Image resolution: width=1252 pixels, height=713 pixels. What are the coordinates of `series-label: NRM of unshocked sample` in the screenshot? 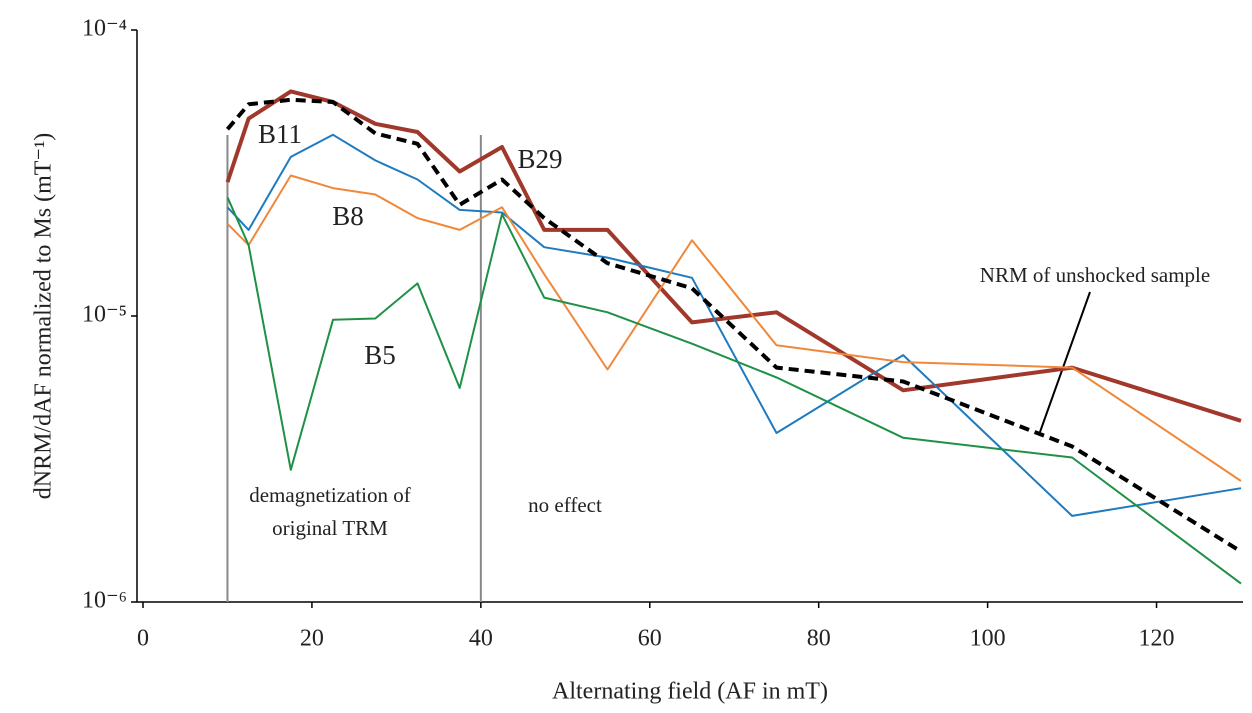 It's located at (1095, 275).